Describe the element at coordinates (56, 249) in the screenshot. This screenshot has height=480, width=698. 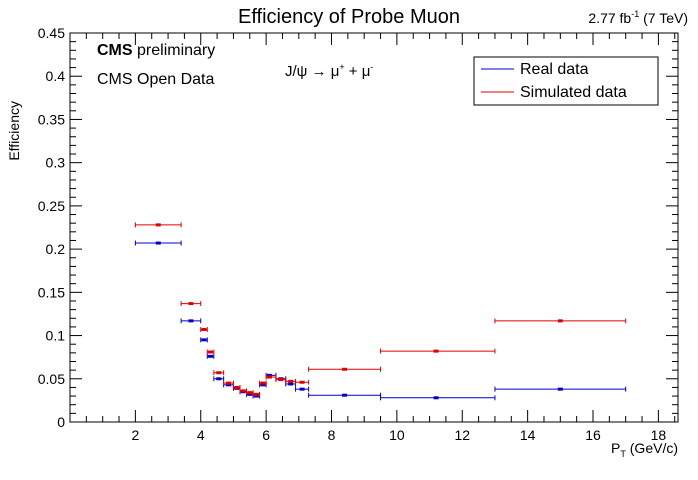
I see `y-tick-label: 0.2` at that location.